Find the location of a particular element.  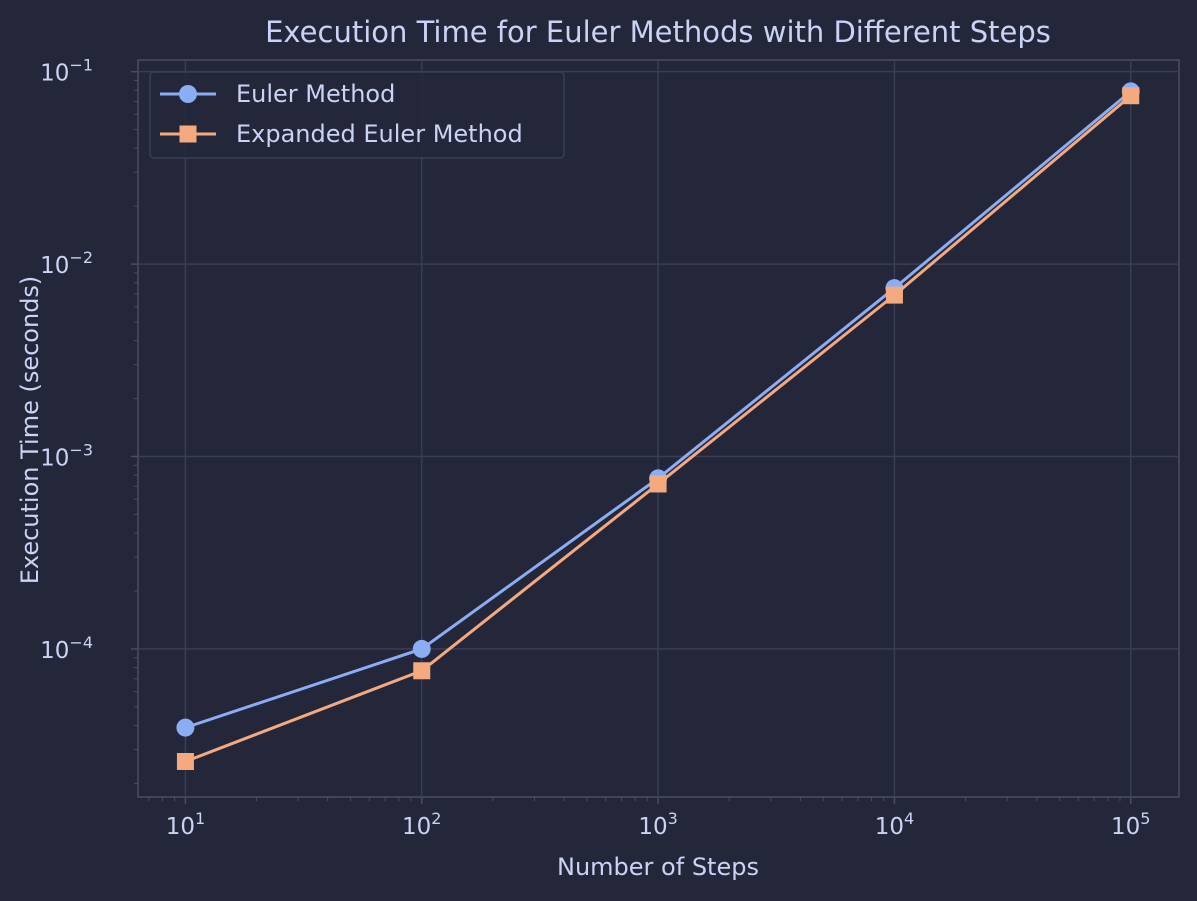

x-tick-label: 10⁵ is located at coordinates (1130, 824).